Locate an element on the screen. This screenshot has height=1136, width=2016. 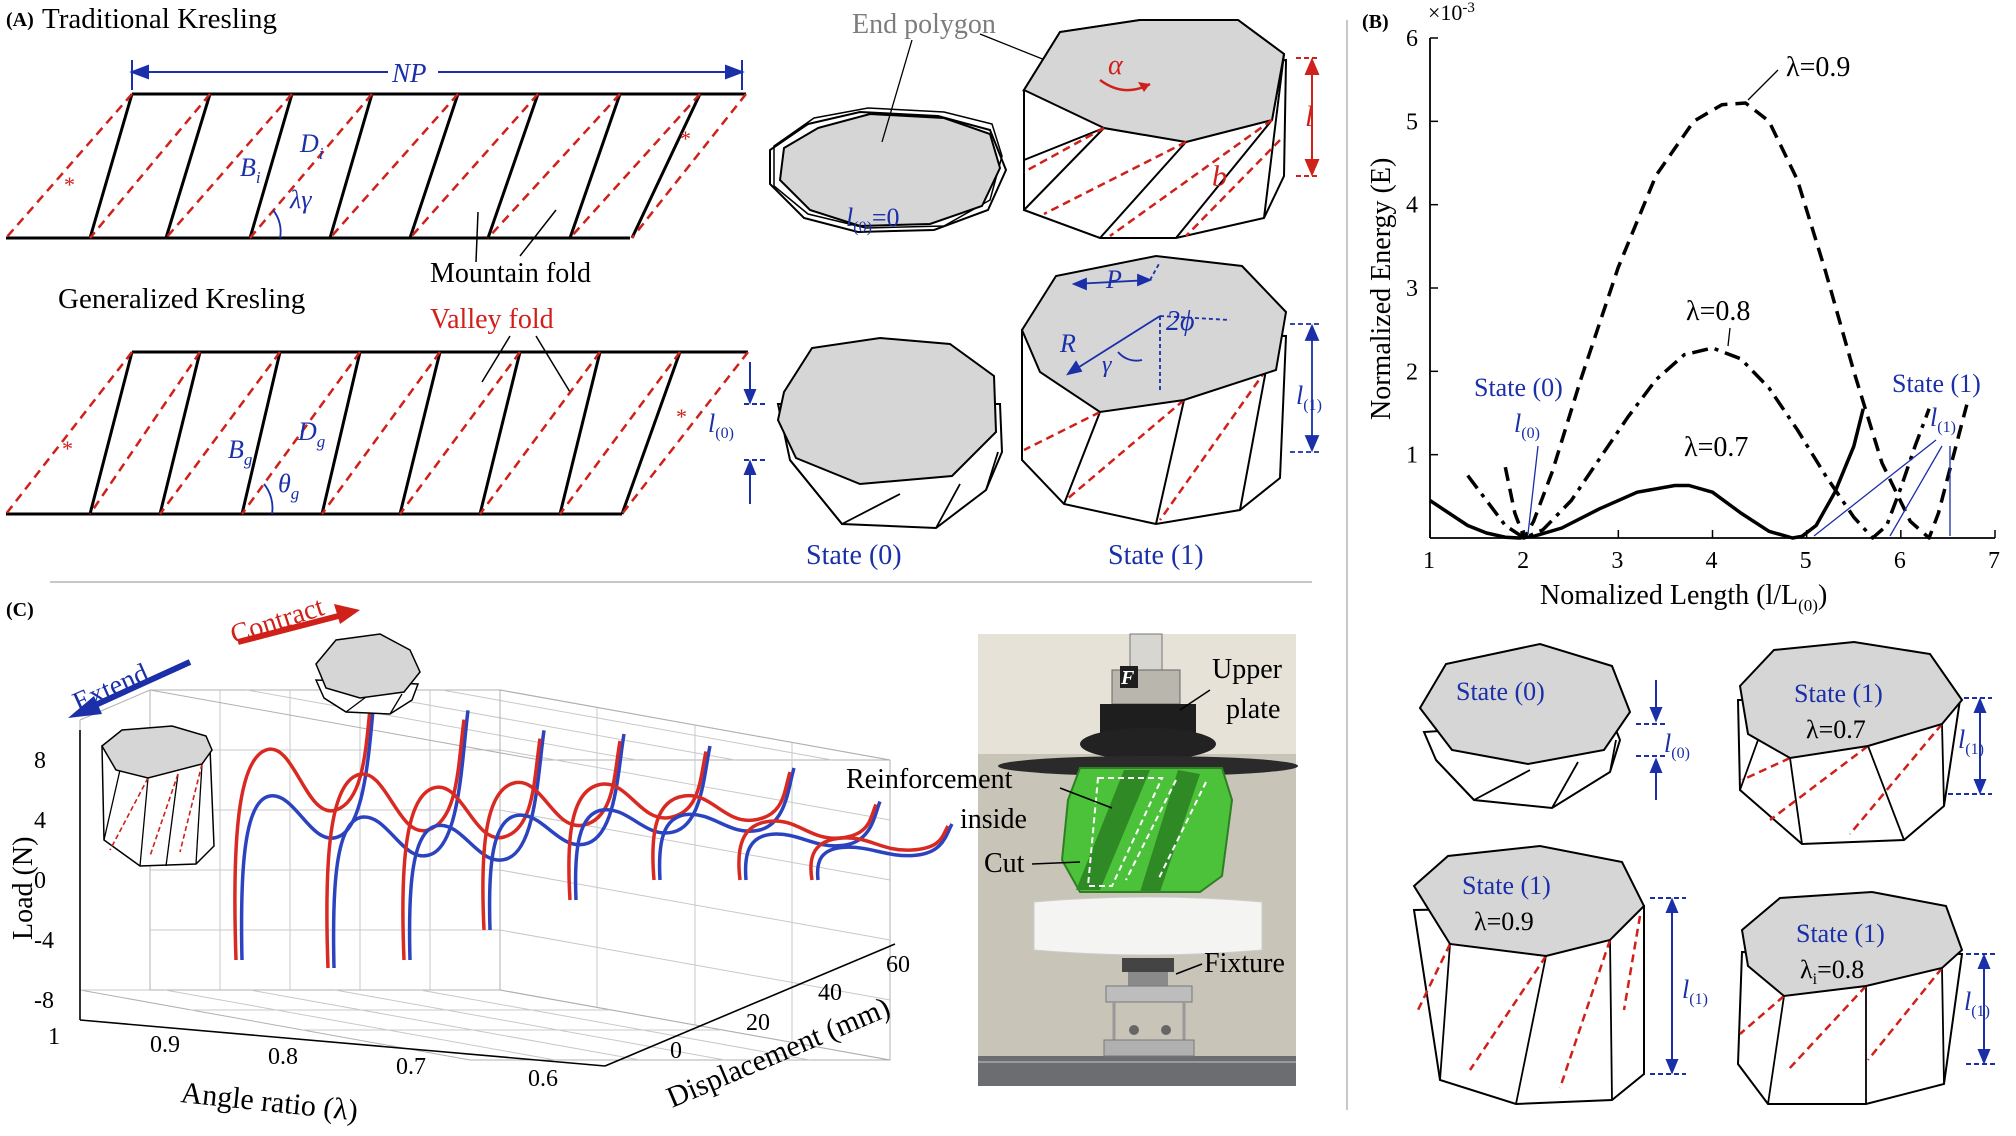
energy-axes is located at coordinates (1712, 288).